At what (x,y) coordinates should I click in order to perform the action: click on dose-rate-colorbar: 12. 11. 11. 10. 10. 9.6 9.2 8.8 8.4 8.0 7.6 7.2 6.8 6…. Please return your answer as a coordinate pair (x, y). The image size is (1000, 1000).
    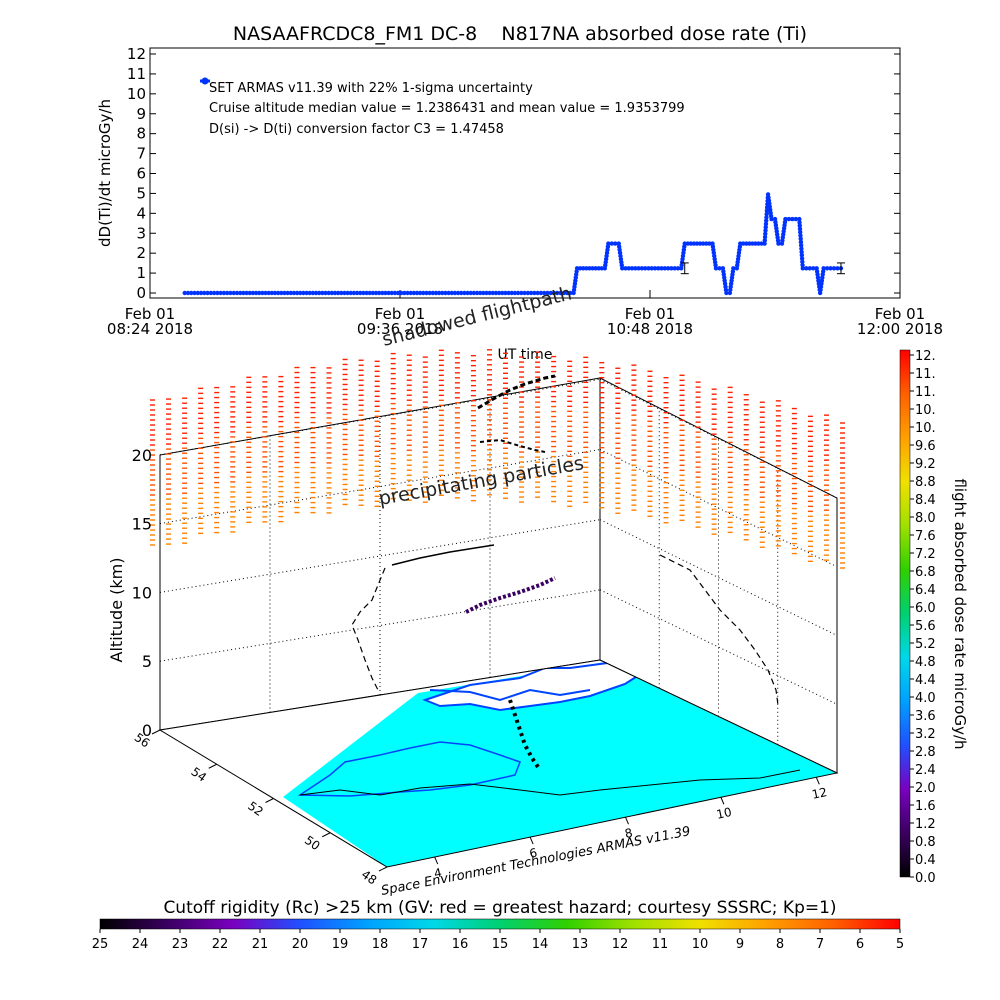
    Looking at the image, I should click on (934, 617).